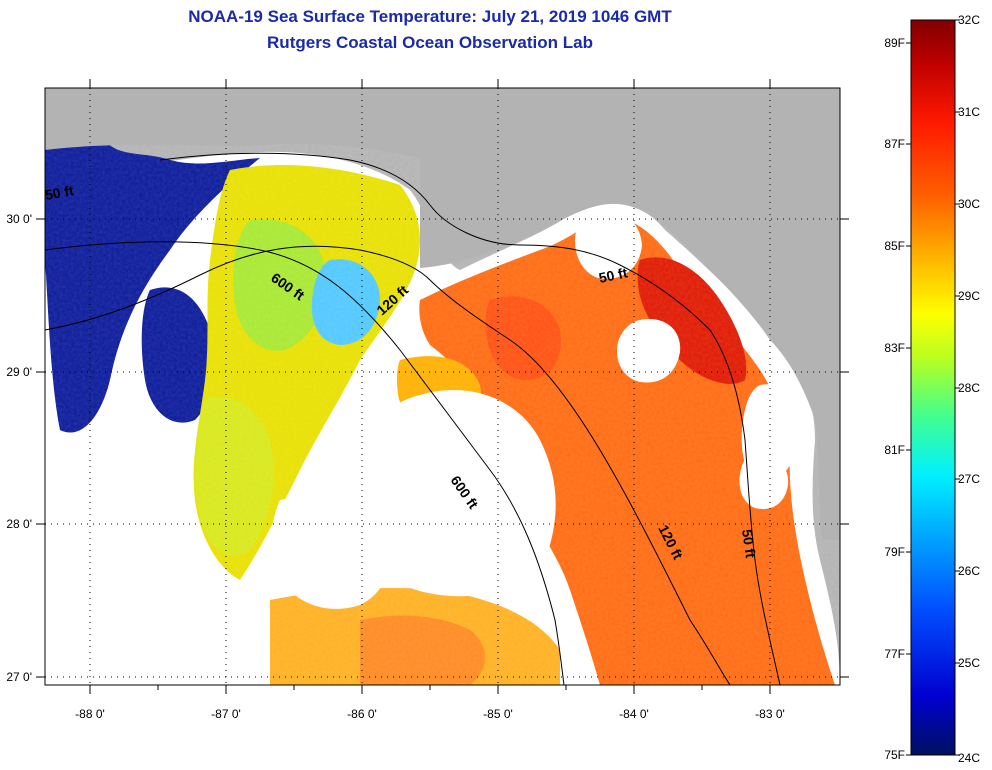  Describe the element at coordinates (362, 714) in the screenshot. I see `lon-label: -86 0'` at that location.